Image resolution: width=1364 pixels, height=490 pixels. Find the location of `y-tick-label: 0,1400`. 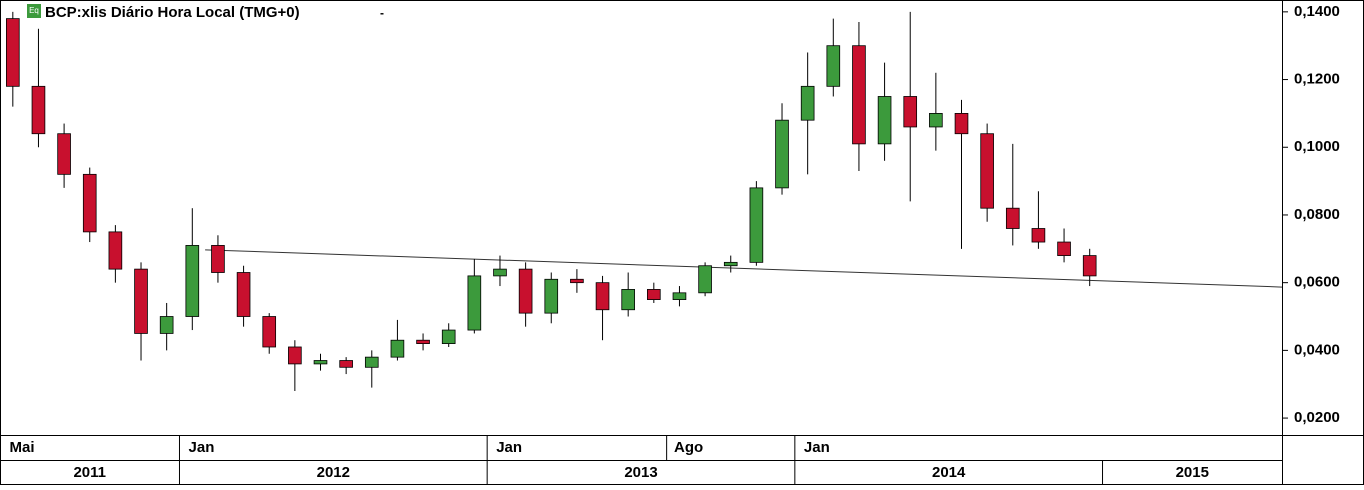

y-tick-label: 0,1400 is located at coordinates (1317, 11).